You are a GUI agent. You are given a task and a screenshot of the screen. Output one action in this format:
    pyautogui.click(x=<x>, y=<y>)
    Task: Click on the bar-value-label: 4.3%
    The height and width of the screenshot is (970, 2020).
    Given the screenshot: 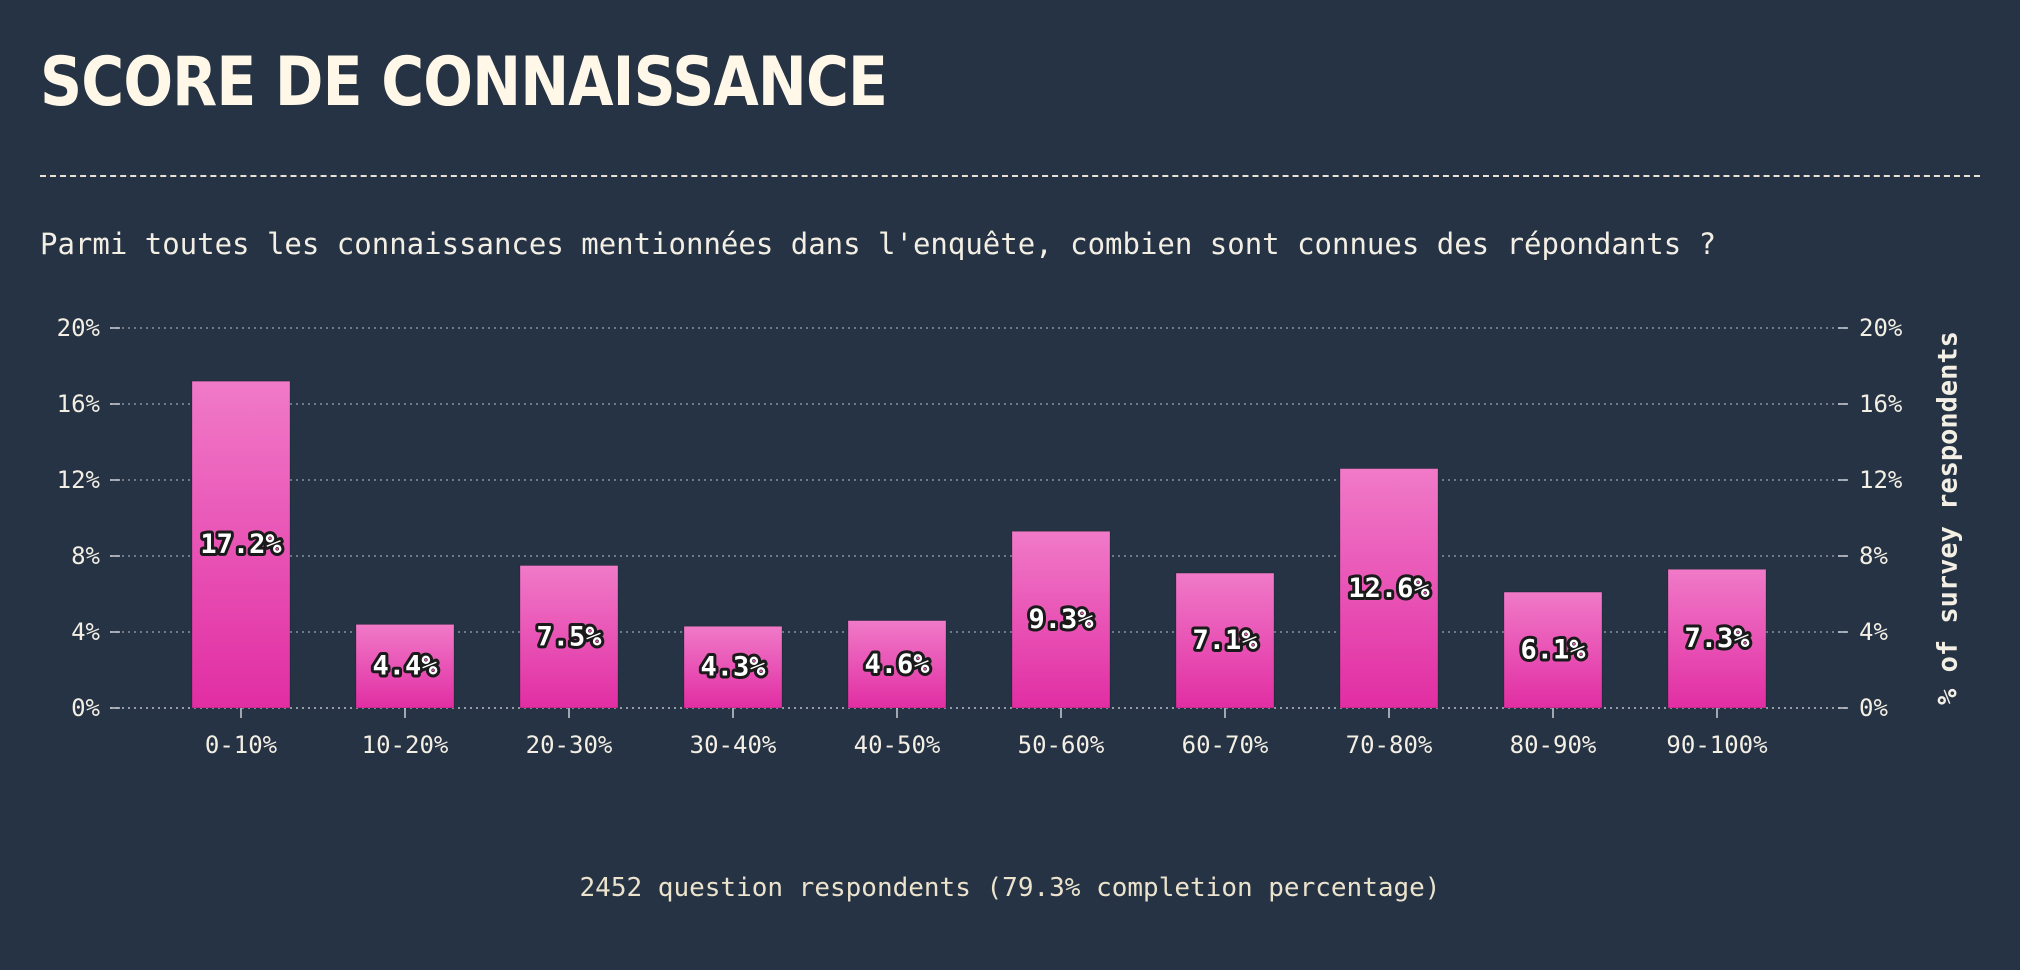 What is the action you would take?
    pyautogui.click(x=733, y=667)
    